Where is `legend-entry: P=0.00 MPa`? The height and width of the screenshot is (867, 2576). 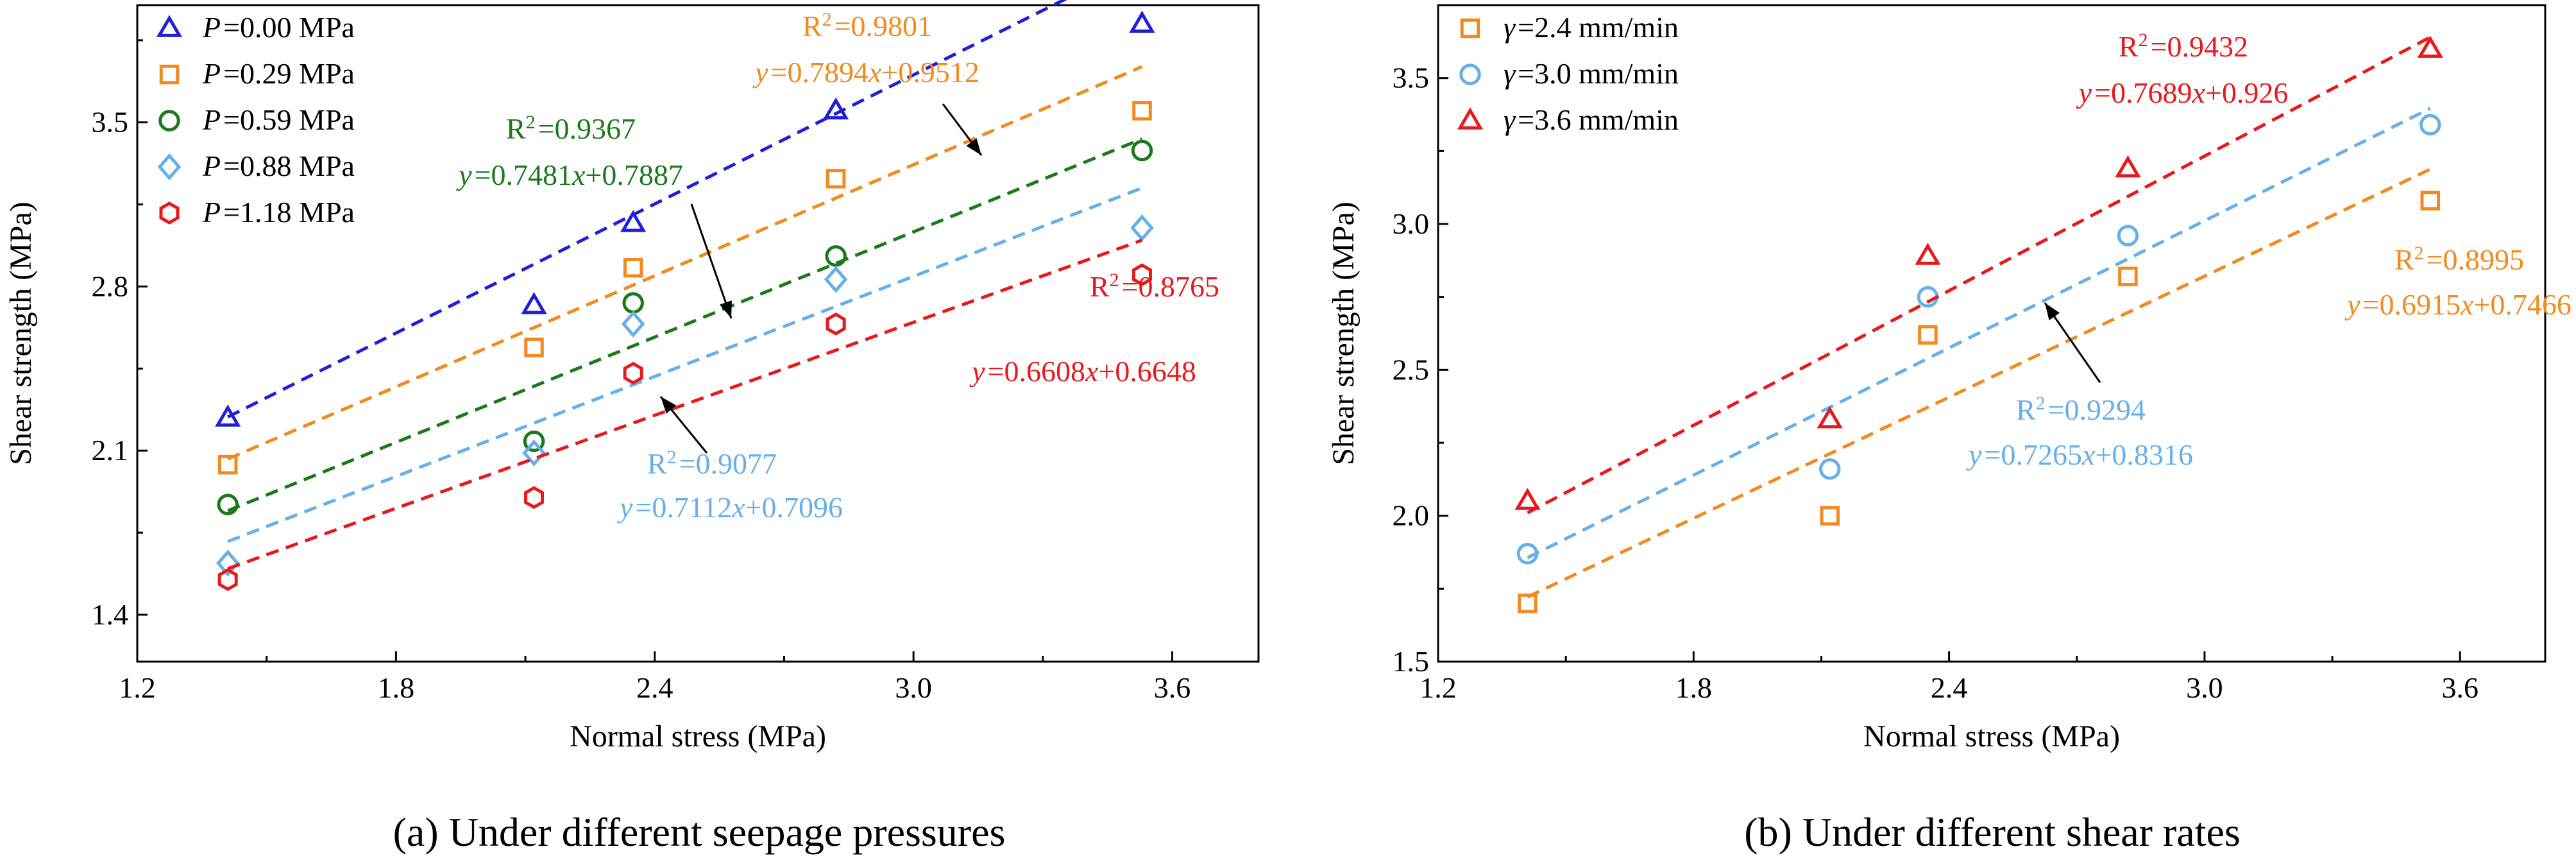
legend-entry: P=0.00 MPa is located at coordinates (278, 27).